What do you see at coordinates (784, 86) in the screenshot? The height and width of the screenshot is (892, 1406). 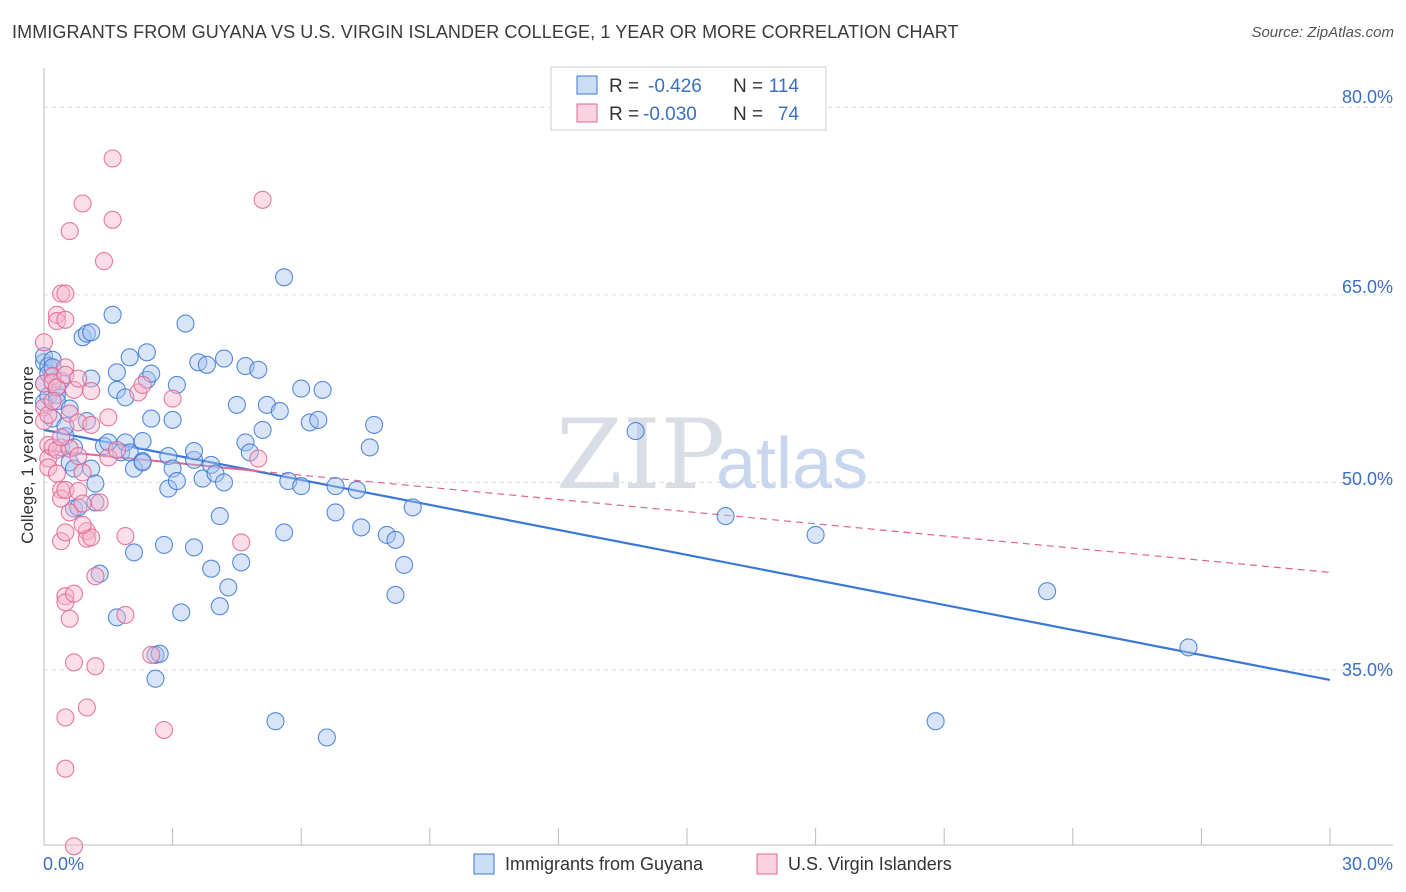 I see `legend-n-value-guyana: 114` at bounding box center [784, 86].